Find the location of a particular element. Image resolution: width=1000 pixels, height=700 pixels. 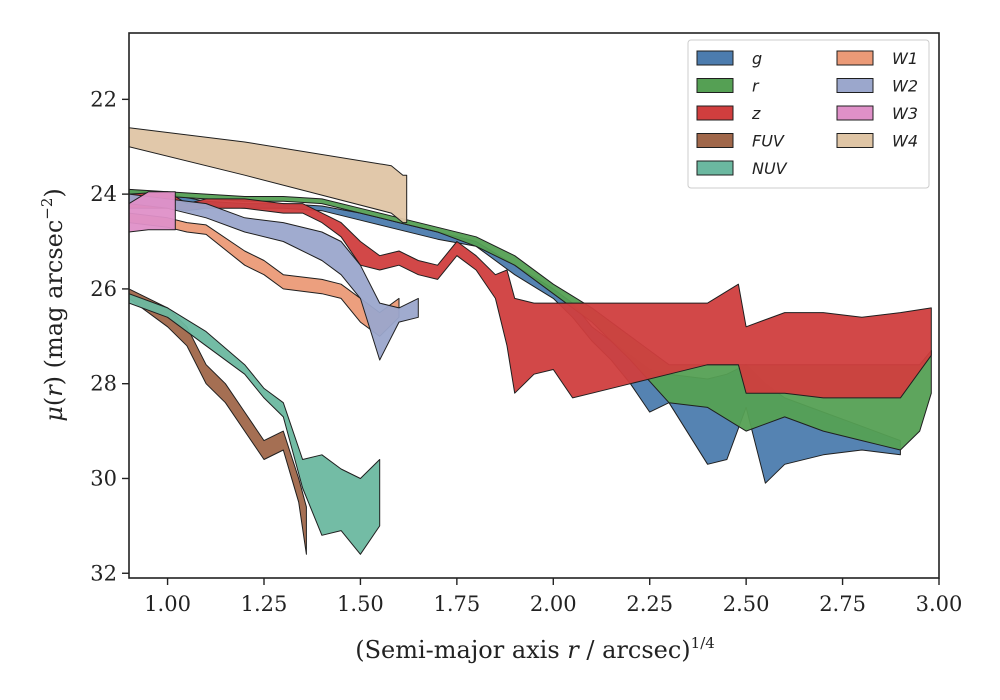

legend-label-w4: W4 is located at coordinates (905, 141).